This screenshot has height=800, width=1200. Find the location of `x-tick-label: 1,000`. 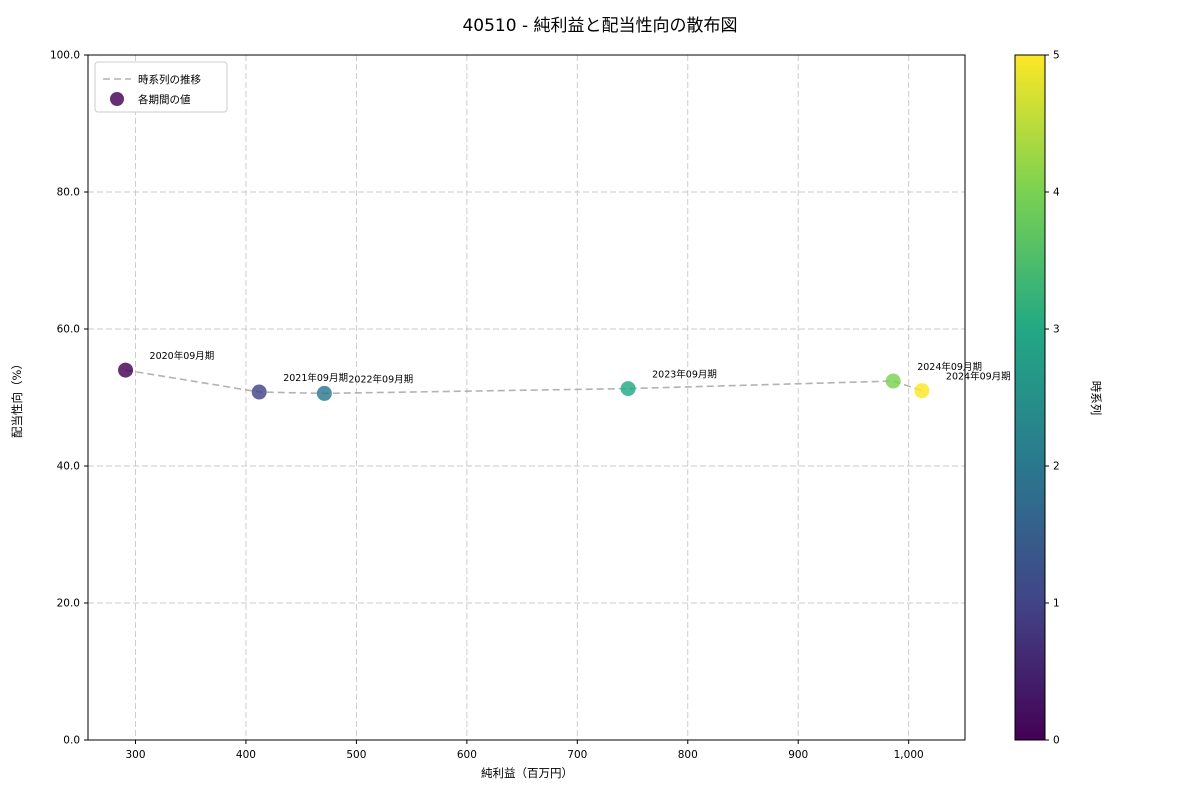

x-tick-label: 1,000 is located at coordinates (909, 755).